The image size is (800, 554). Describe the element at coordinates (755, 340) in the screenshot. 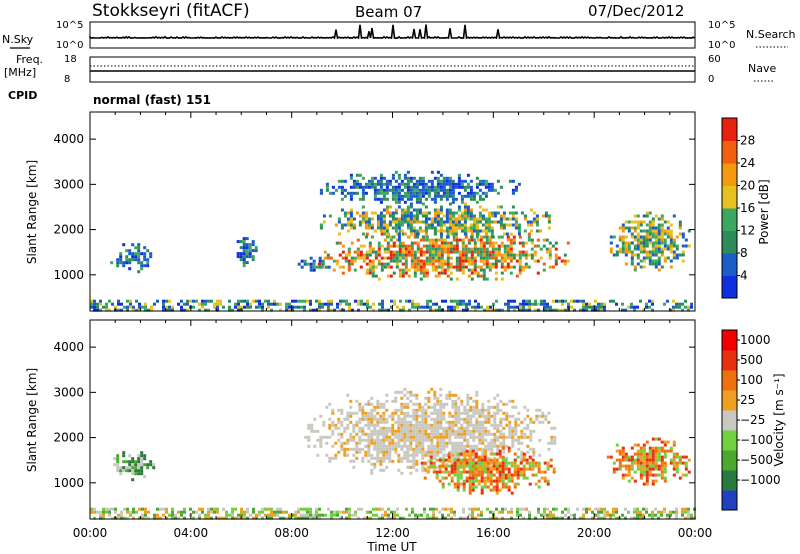

I see `velocity-colorbar-tick-label: 1000` at that location.